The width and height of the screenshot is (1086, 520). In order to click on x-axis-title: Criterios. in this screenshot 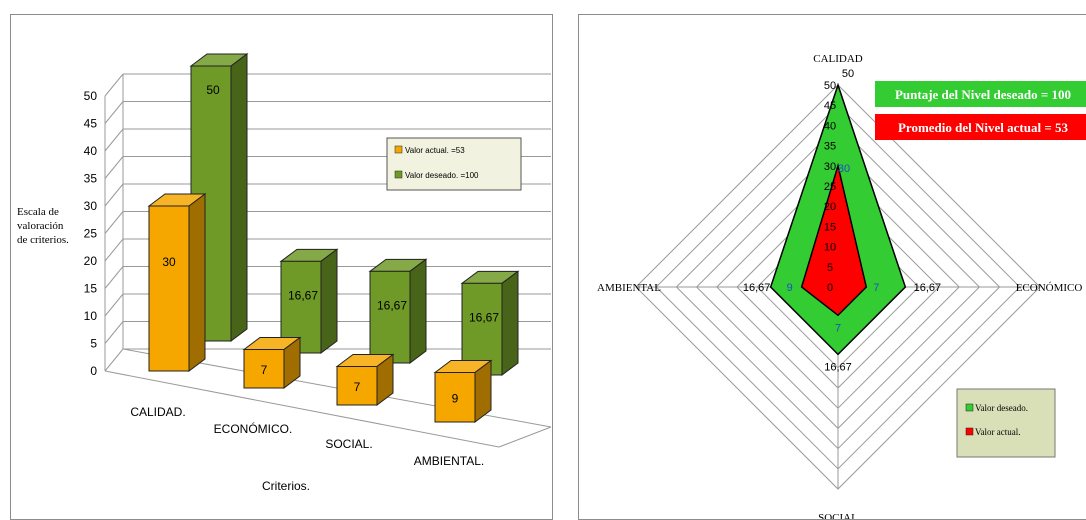, I will do `click(286, 486)`.